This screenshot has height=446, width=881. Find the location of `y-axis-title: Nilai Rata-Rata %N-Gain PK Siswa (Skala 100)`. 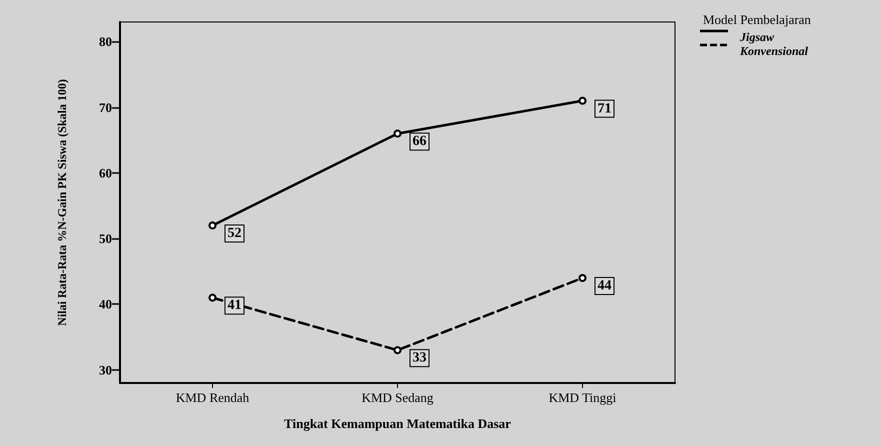

y-axis-title: Nilai Rata-Rata %N-Gain PK Siswa (Skala 100) is located at coordinates (62, 202).